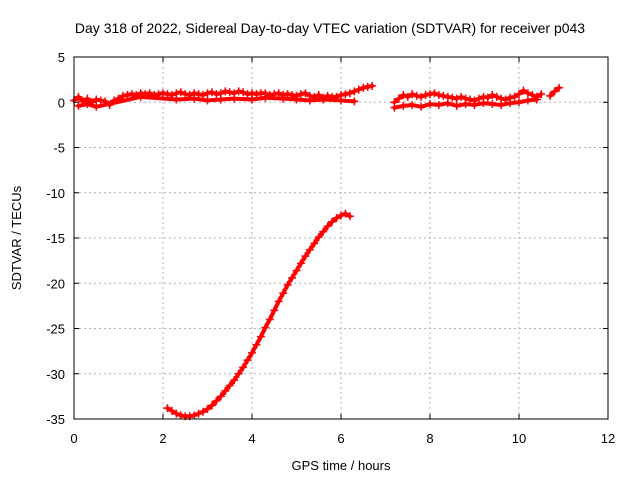  Describe the element at coordinates (251, 438) in the screenshot. I see `x-tick-label: 4` at that location.